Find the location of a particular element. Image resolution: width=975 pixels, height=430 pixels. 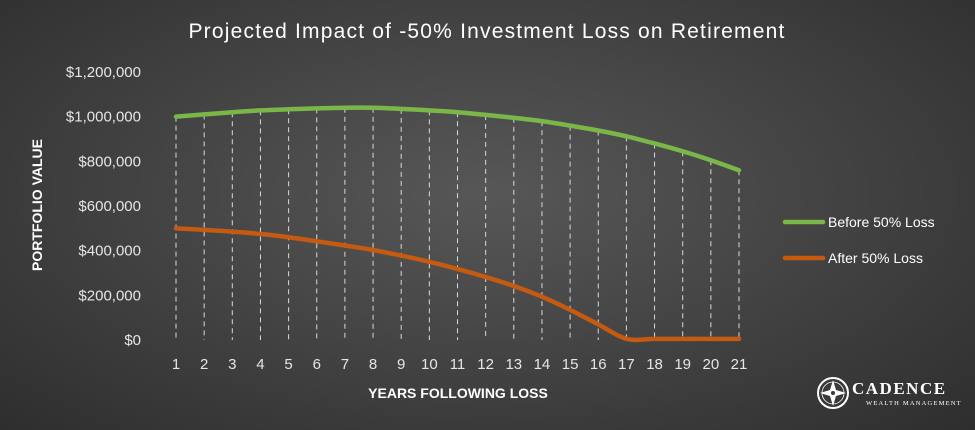

cadence-logo: CADENCE WEALTH MANAGEMENT is located at coordinates (889, 393).